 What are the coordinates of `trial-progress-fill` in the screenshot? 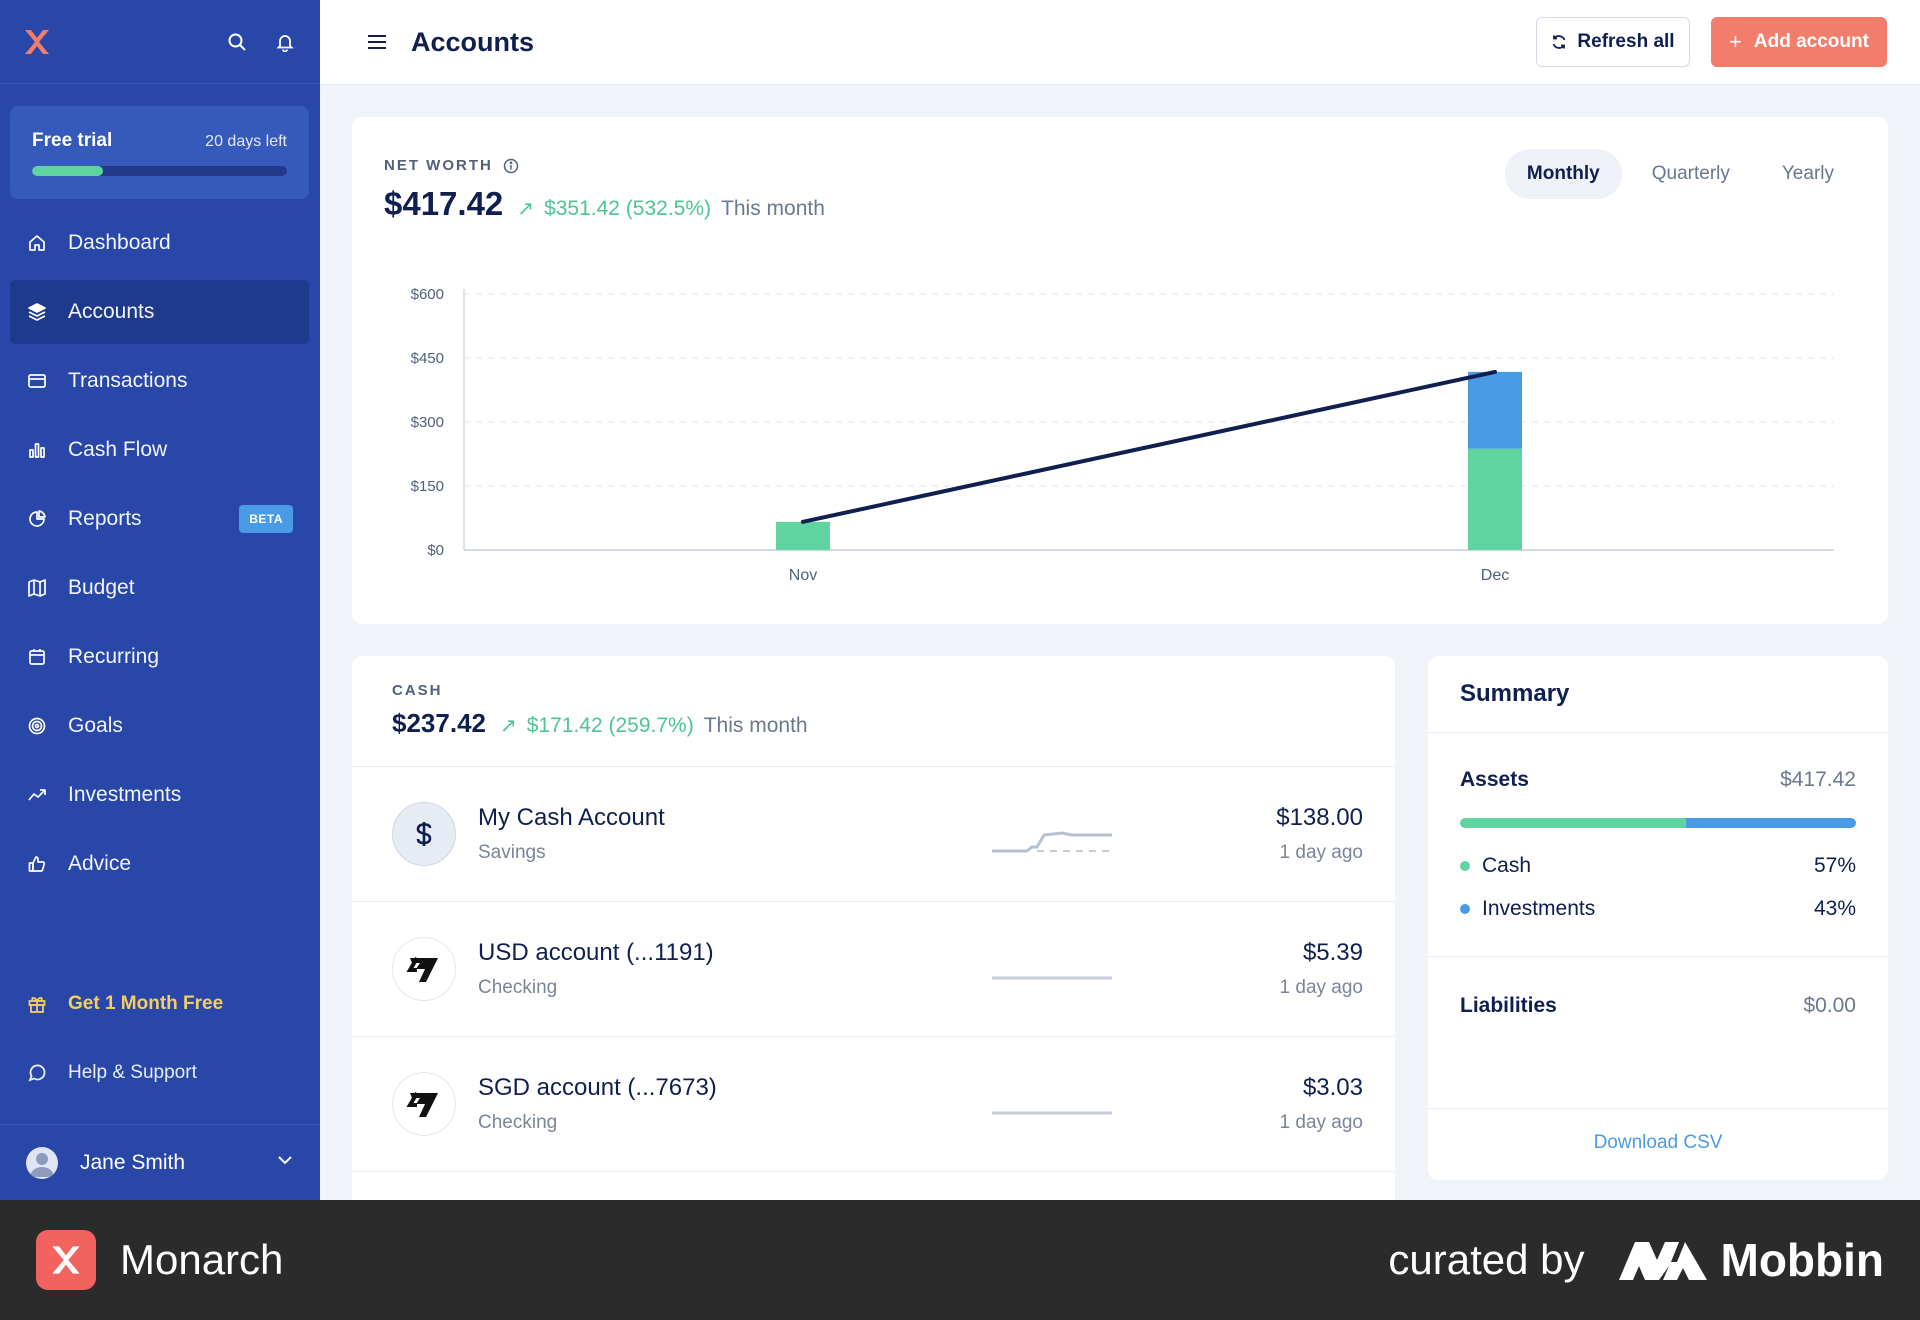 It's located at (68, 171).